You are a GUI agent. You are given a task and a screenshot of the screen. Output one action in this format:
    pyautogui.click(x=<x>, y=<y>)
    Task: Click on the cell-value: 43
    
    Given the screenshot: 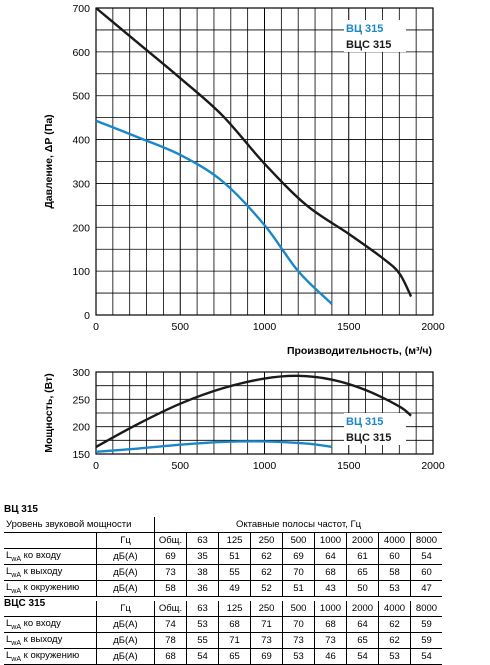 What is the action you would take?
    pyautogui.click(x=330, y=588)
    